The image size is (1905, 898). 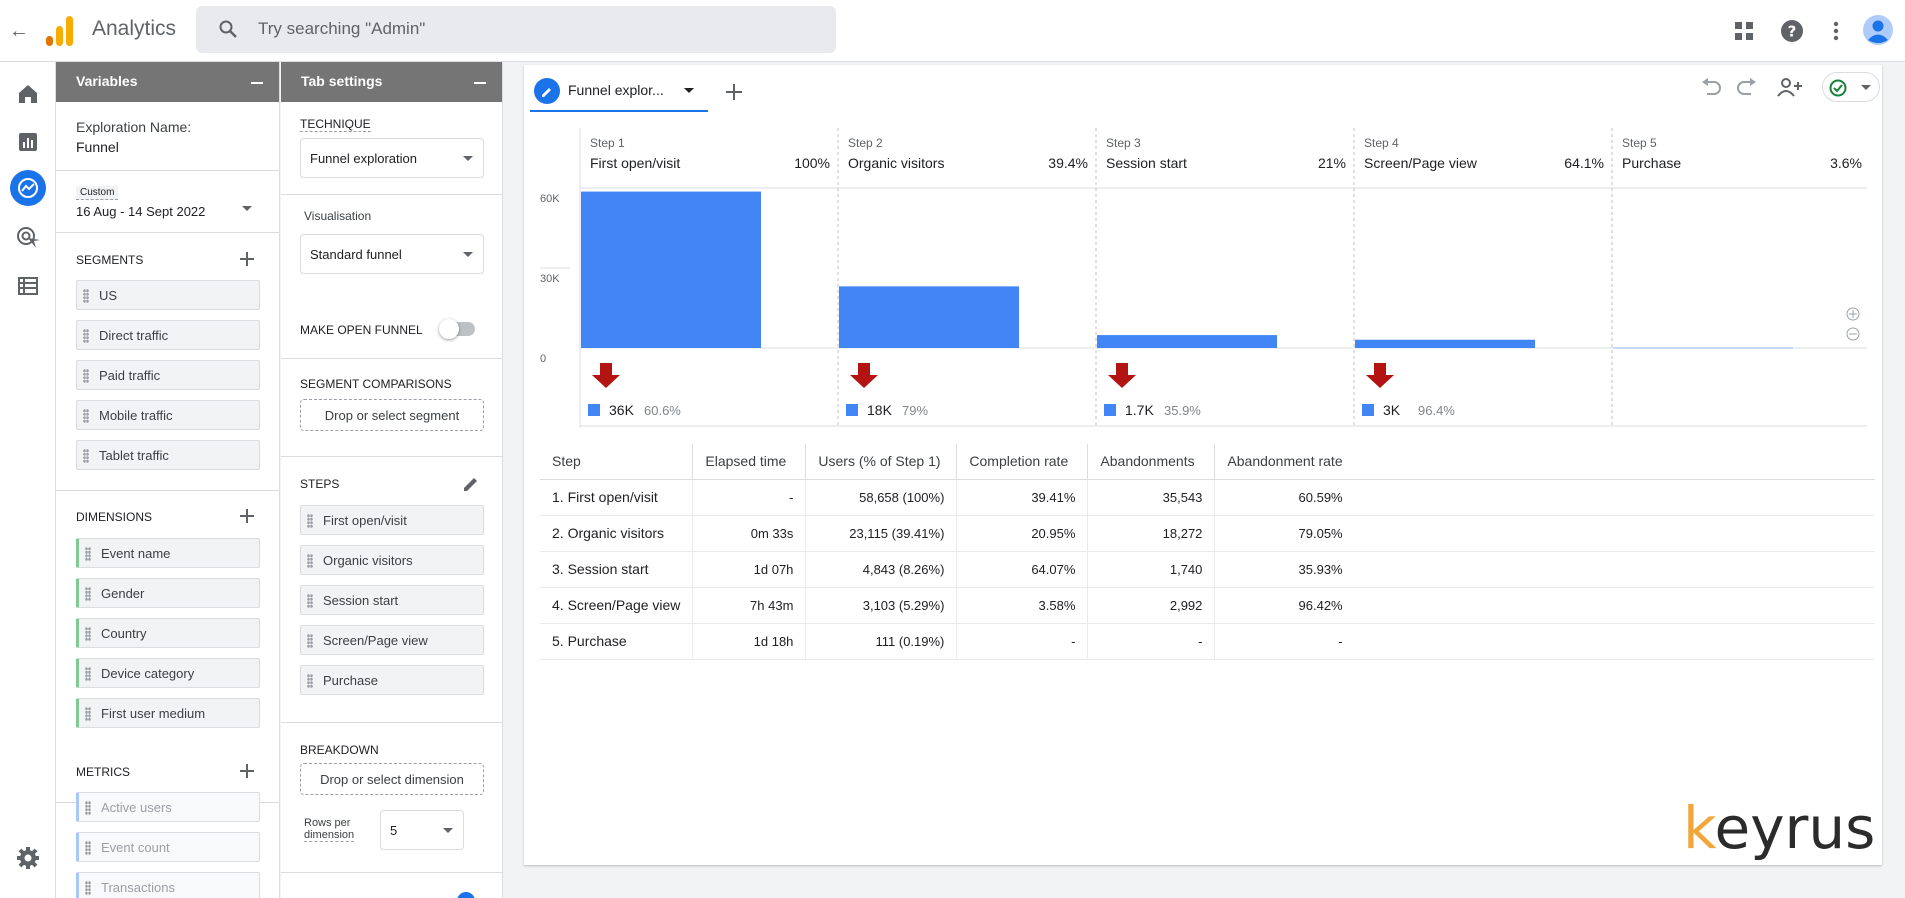 What do you see at coordinates (528, 29) in the screenshot?
I see `search-input` at bounding box center [528, 29].